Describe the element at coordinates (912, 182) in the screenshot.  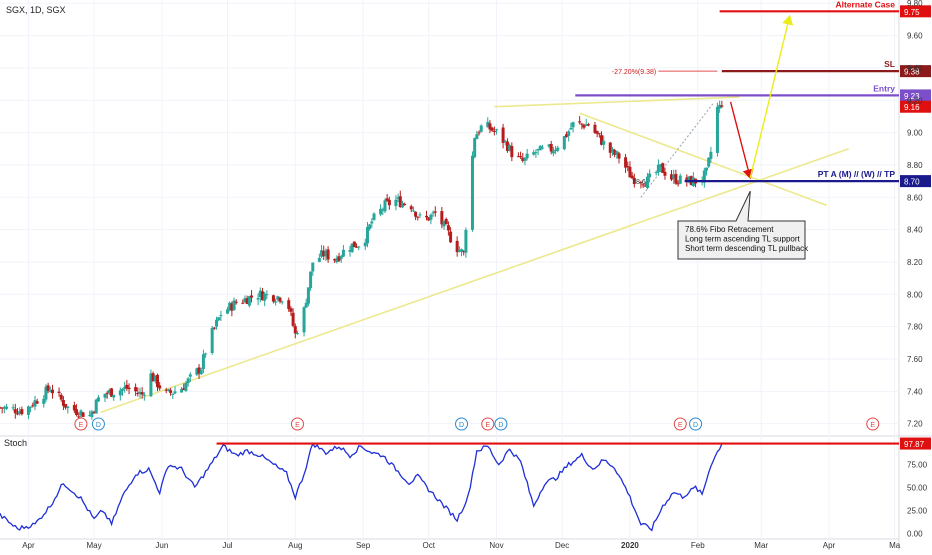
I see `level-badge-text-pt: 8.70` at that location.